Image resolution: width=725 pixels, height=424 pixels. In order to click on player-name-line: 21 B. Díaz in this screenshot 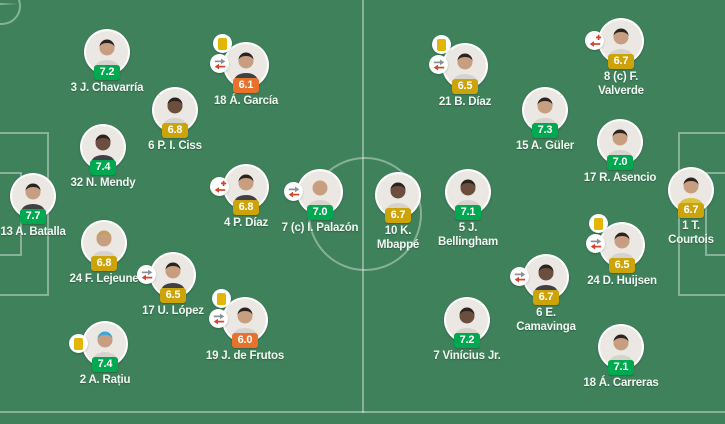, I will do `click(465, 102)`.